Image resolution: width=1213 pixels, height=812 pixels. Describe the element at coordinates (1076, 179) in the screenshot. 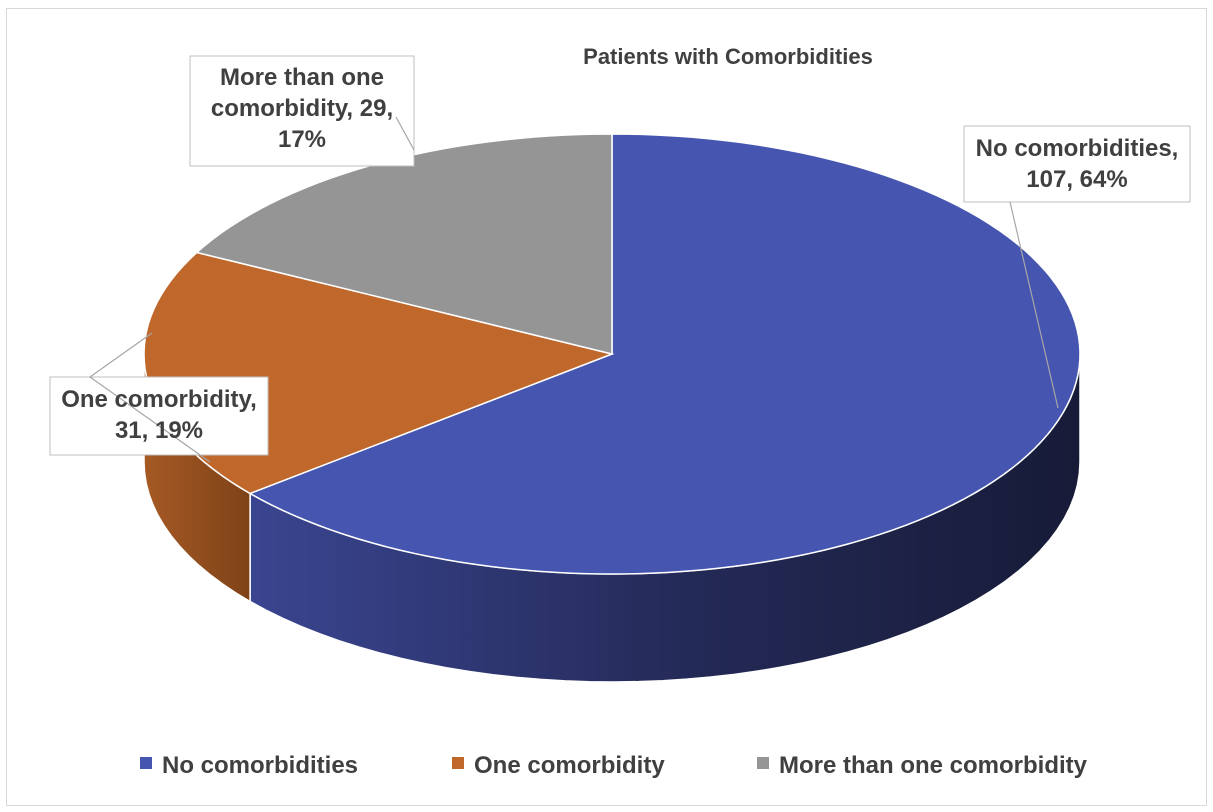

I see `data-label-text: 107, 64%` at that location.